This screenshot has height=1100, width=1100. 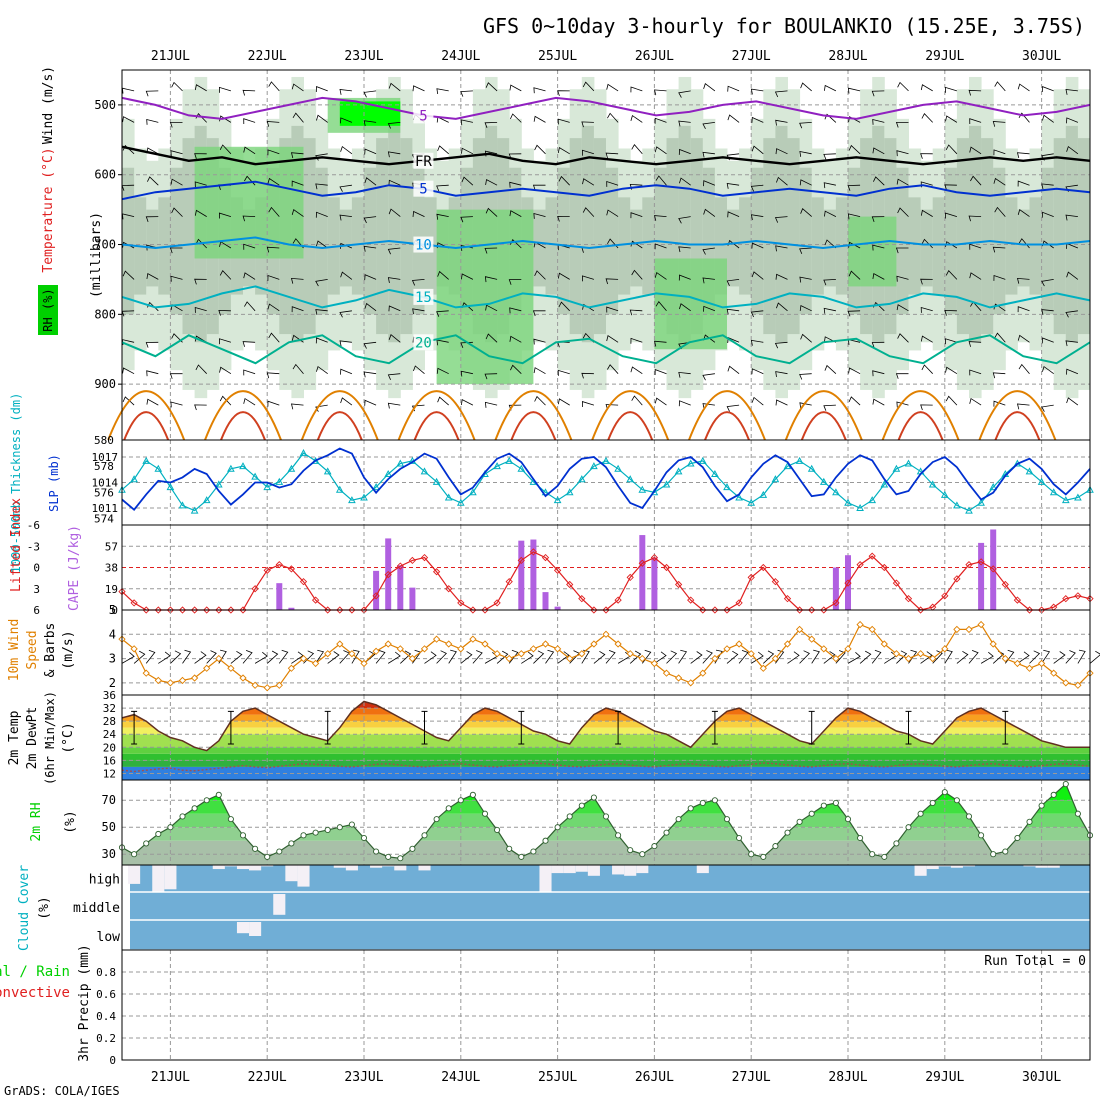 I want to click on y-tick-label: 800, so click(x=105, y=314).